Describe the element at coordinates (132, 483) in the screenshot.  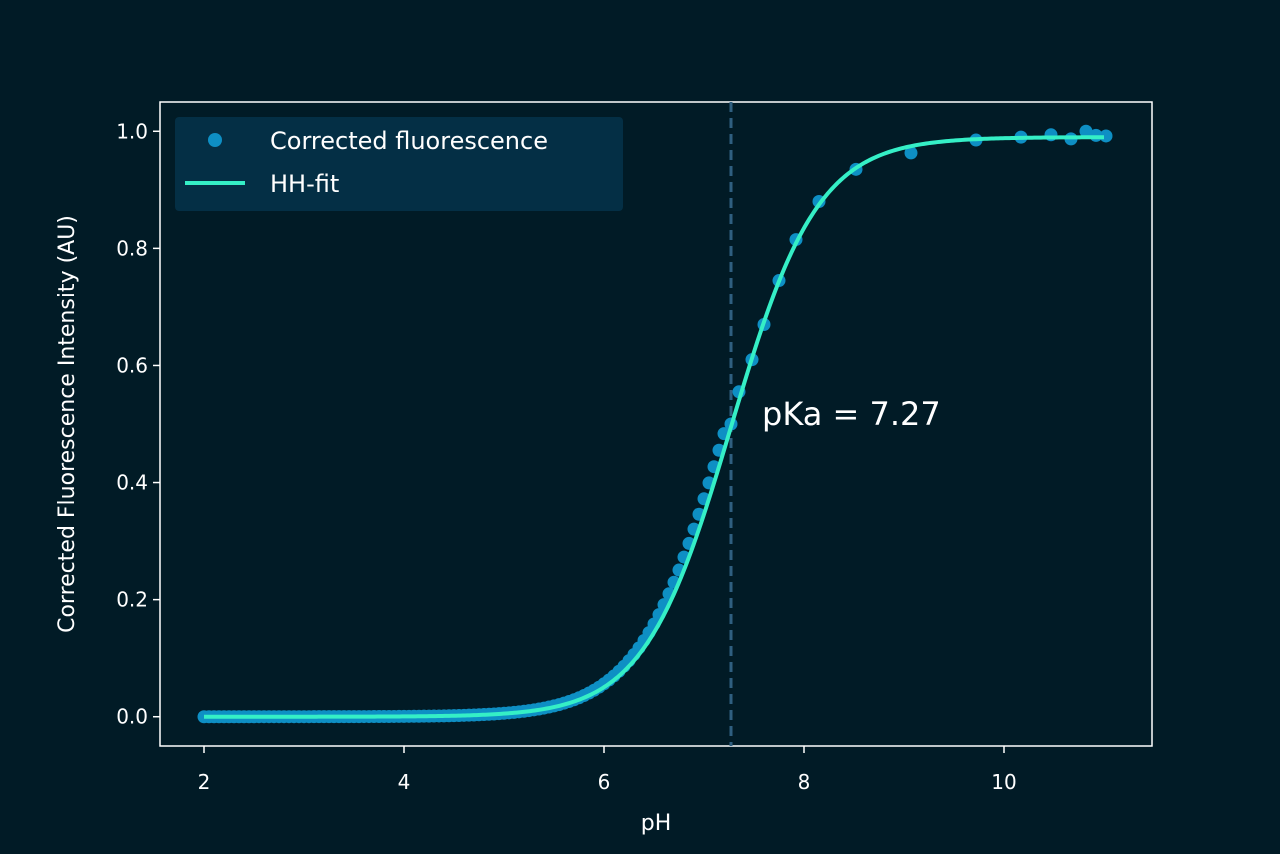
I see `y-tick-label: 0.4` at that location.